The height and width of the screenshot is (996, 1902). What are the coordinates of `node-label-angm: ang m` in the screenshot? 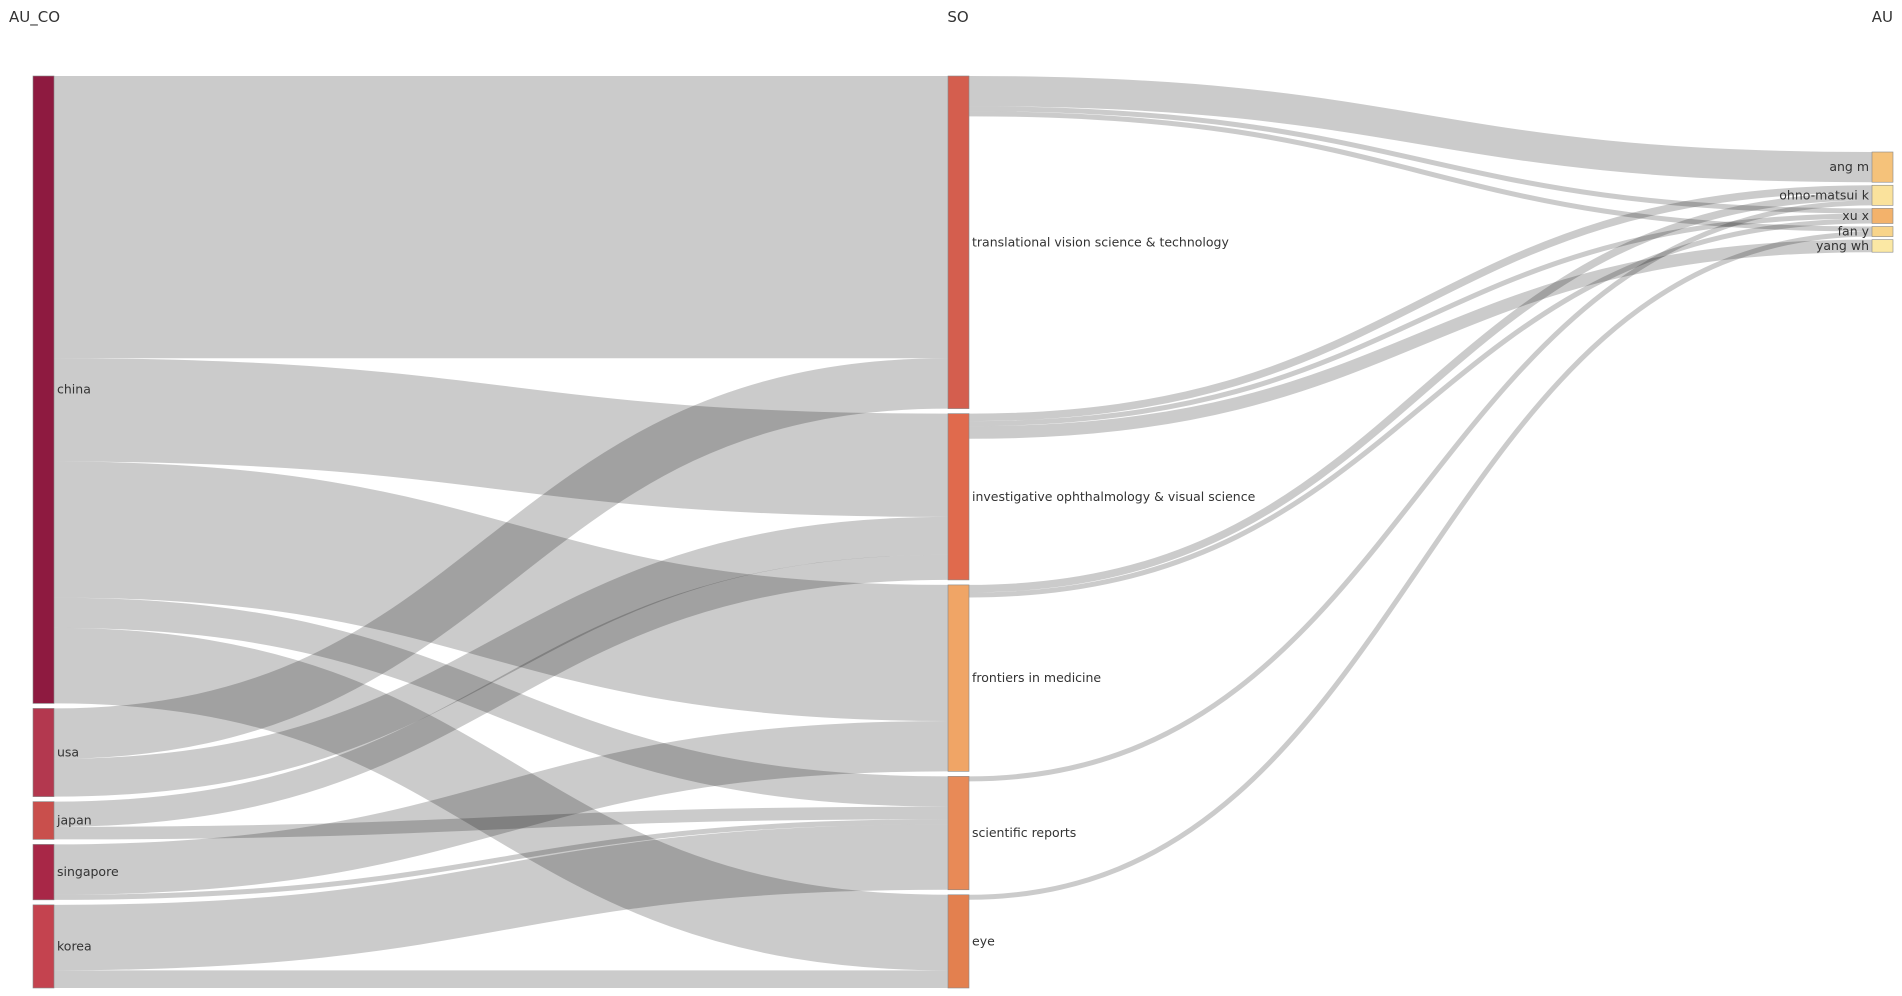 It's located at (1849, 166).